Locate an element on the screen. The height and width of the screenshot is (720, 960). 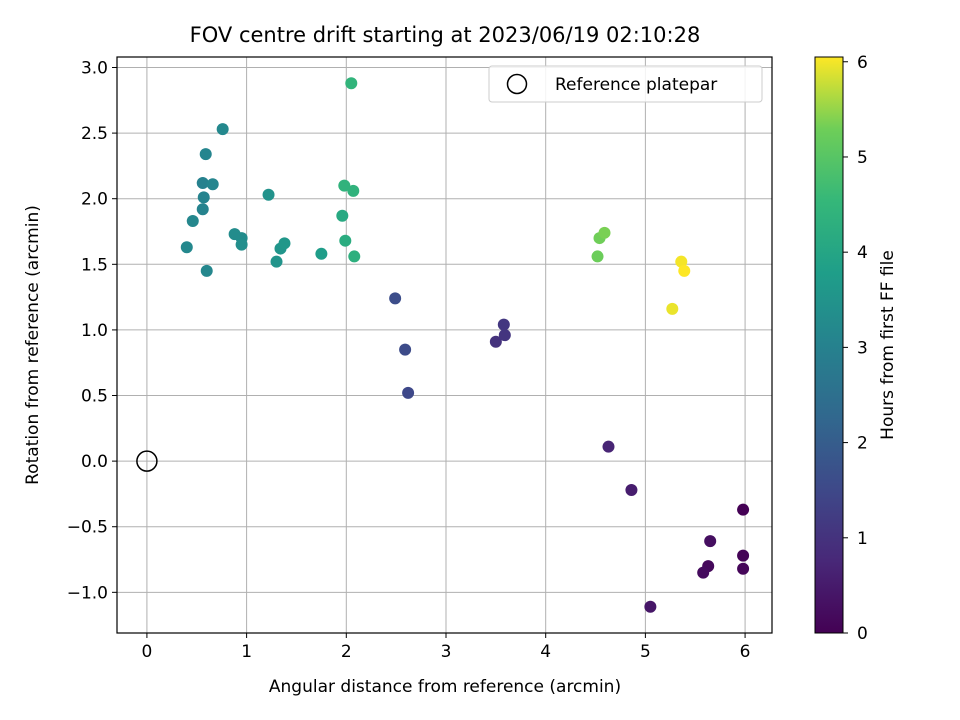
colorbar-tick-label: 5 is located at coordinates (862, 158).